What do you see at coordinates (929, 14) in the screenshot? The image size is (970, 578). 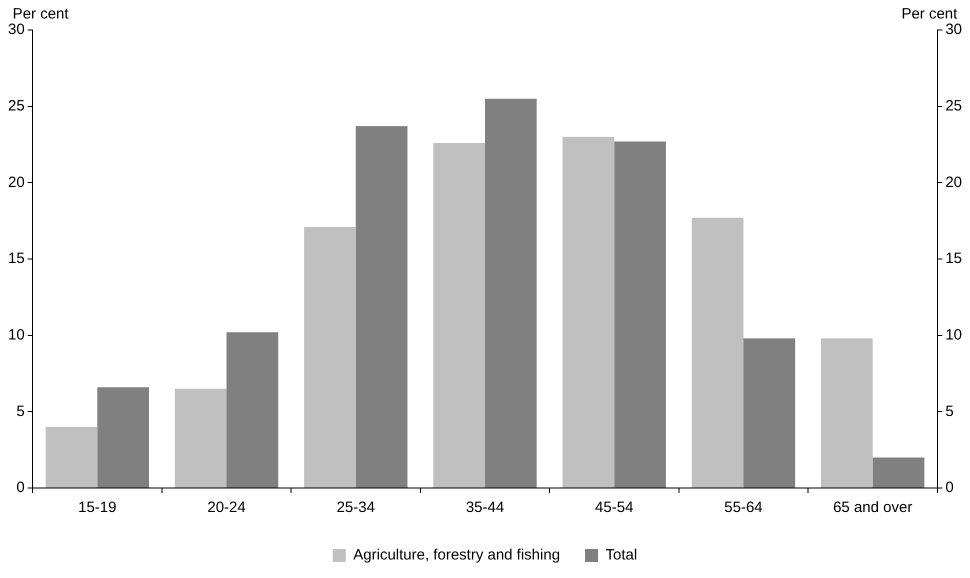 I see `y2-axis-title: Per cent` at bounding box center [929, 14].